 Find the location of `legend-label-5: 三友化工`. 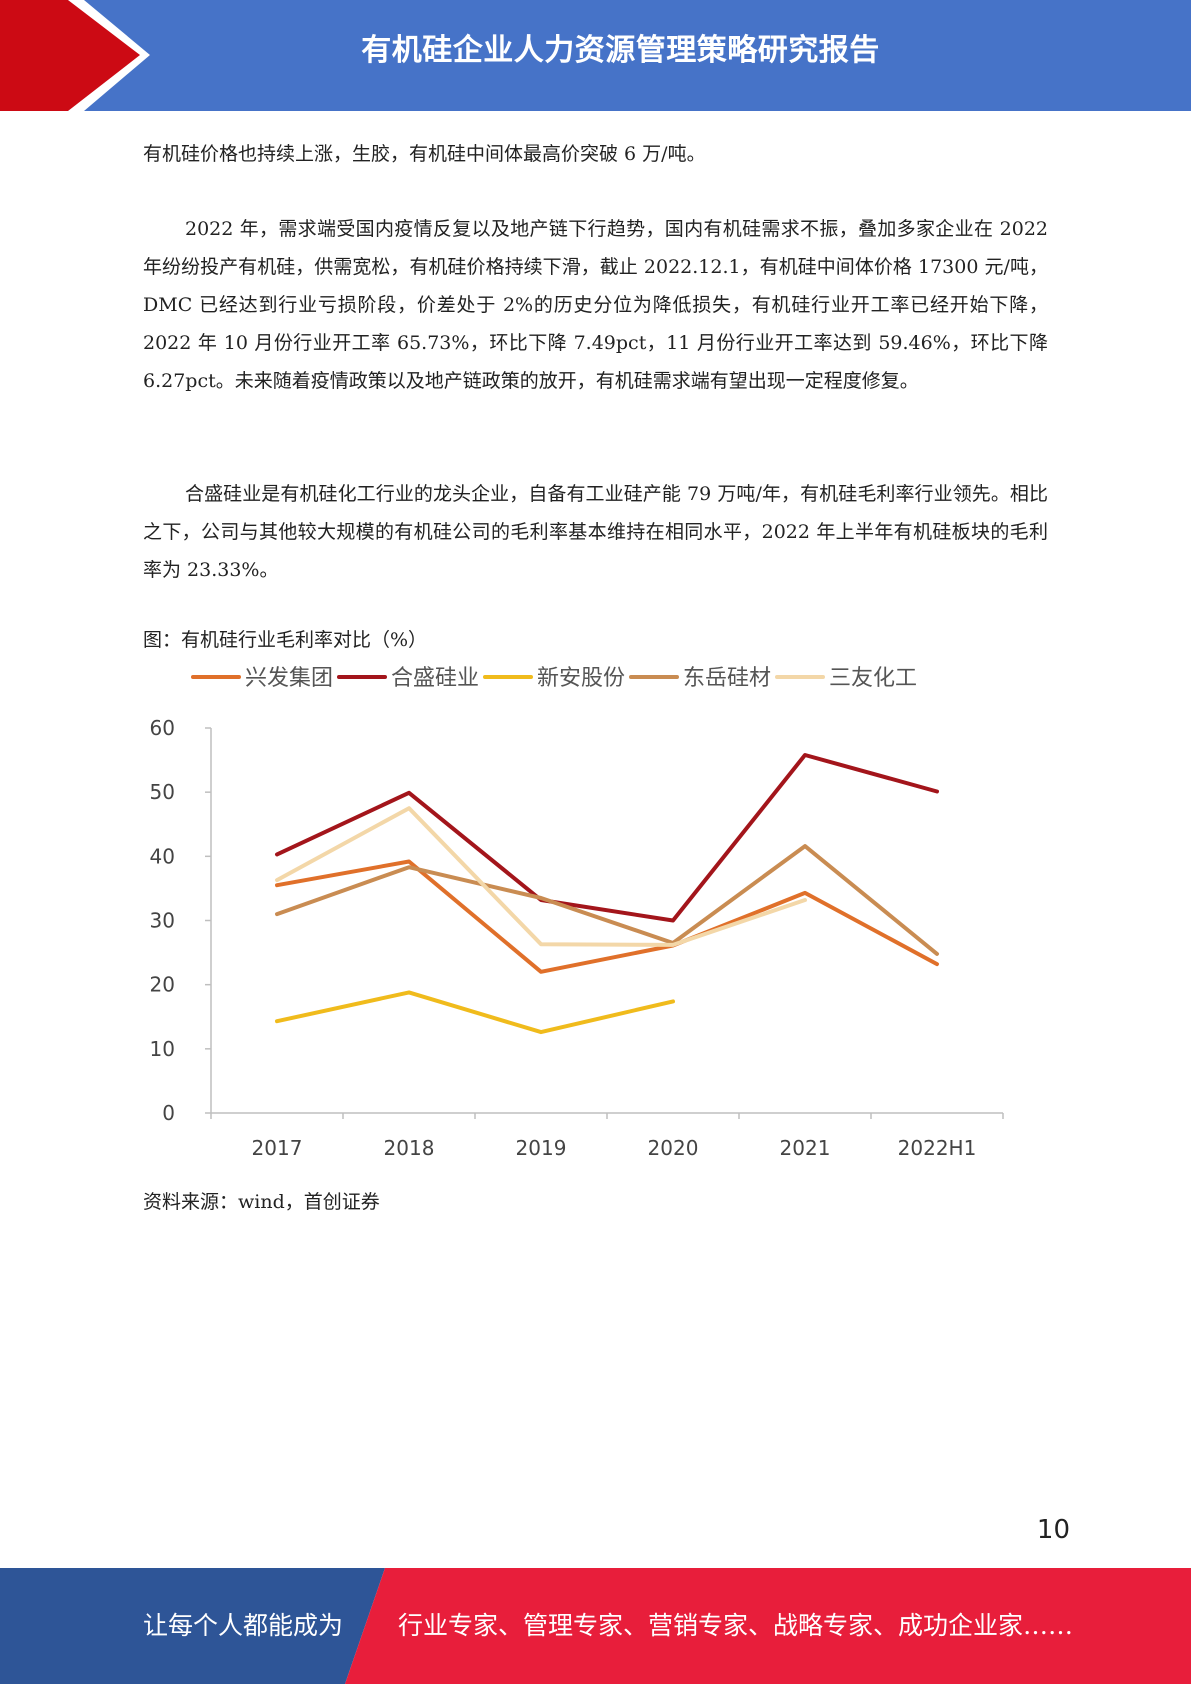

legend-label-5: 三友化工 is located at coordinates (873, 678).